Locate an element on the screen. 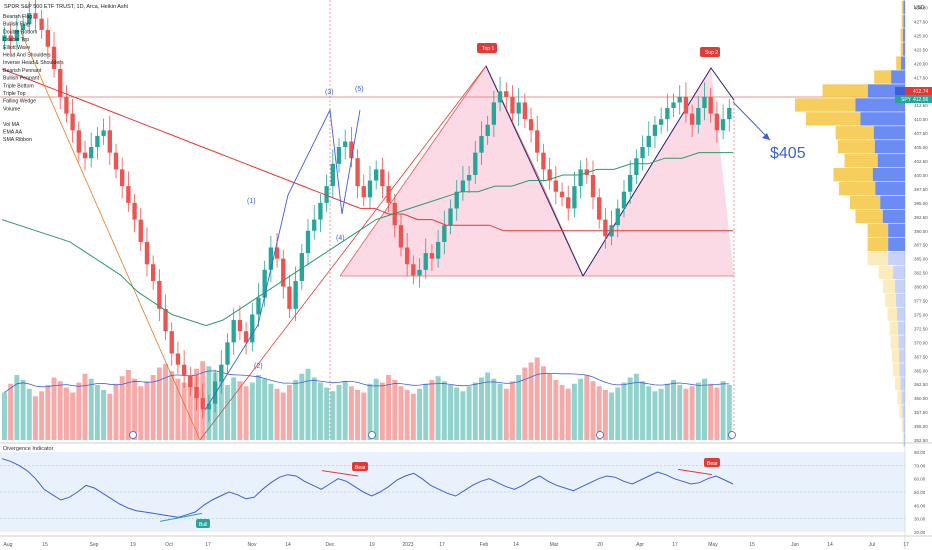 The height and width of the screenshot is (550, 932). y-tick-label: 400.00 is located at coordinates (921, 175).